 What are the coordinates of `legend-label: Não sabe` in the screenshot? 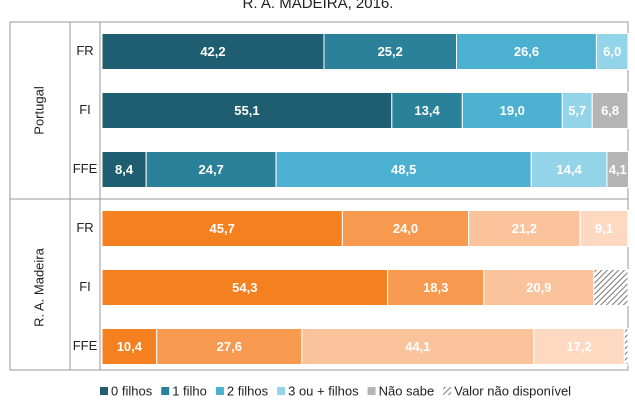 It's located at (407, 390).